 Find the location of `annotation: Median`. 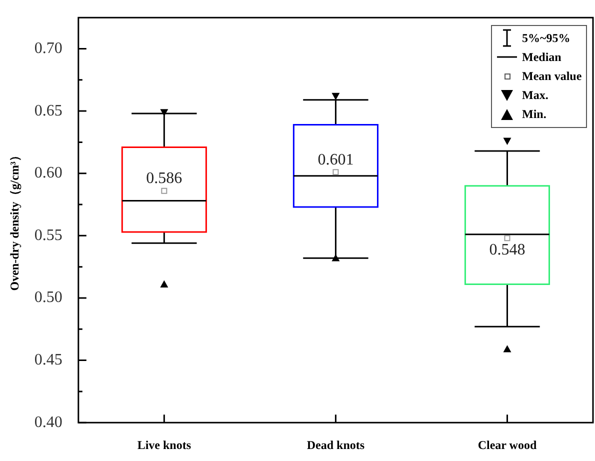

annotation: Median is located at coordinates (542, 57).